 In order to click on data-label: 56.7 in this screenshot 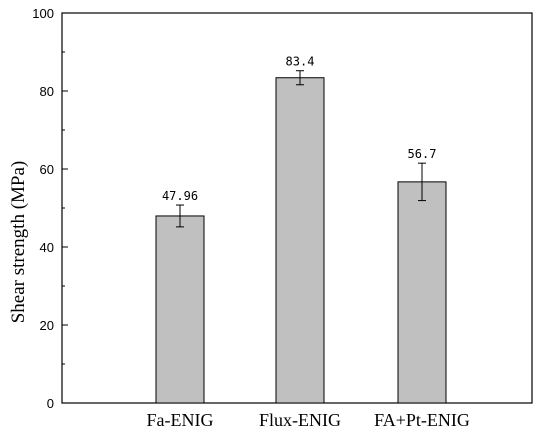, I will do `click(422, 154)`.